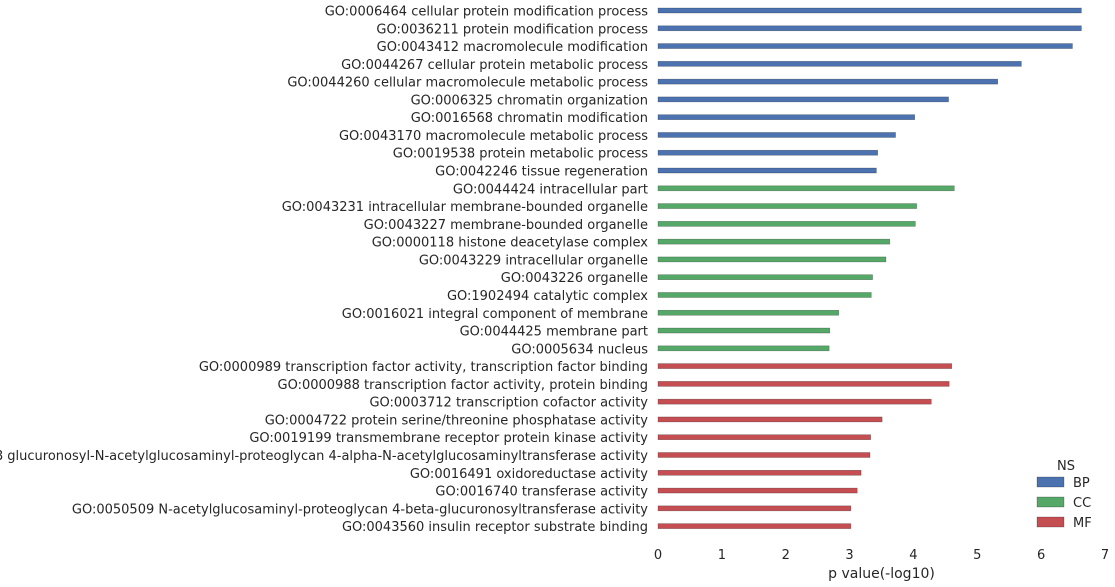  Describe the element at coordinates (579, 349) in the screenshot. I see `category-label: GO:0005634 nucleus` at that location.